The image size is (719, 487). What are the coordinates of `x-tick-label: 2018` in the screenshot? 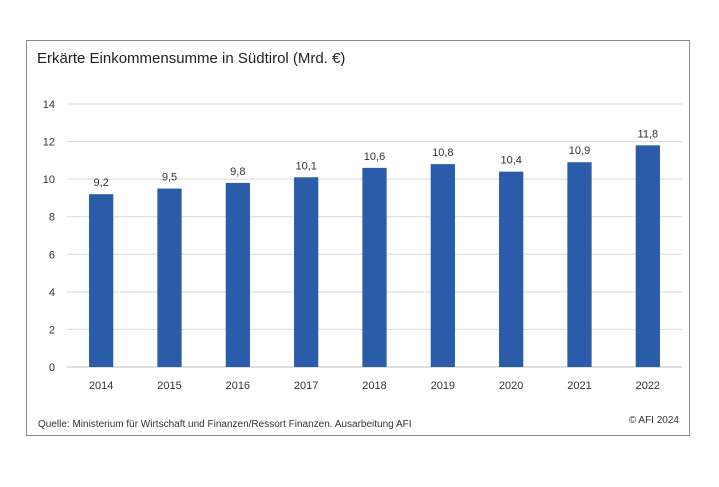 It's located at (374, 386).